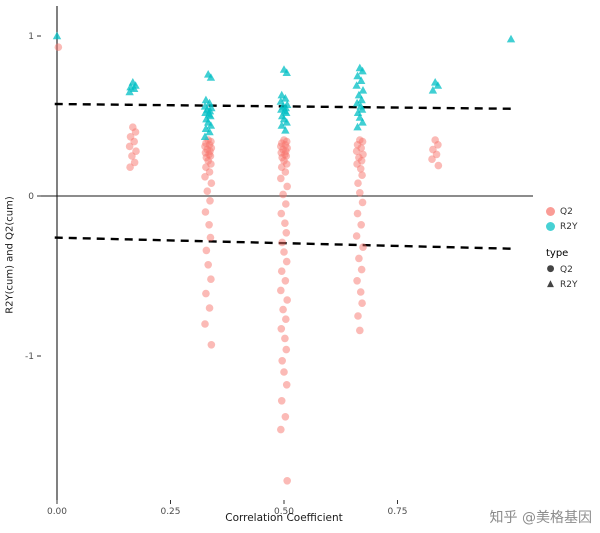 This screenshot has width=600, height=533. I want to click on legend: Q2 R2Y type ● Q2 ▲ R2Y, so click(561, 248).